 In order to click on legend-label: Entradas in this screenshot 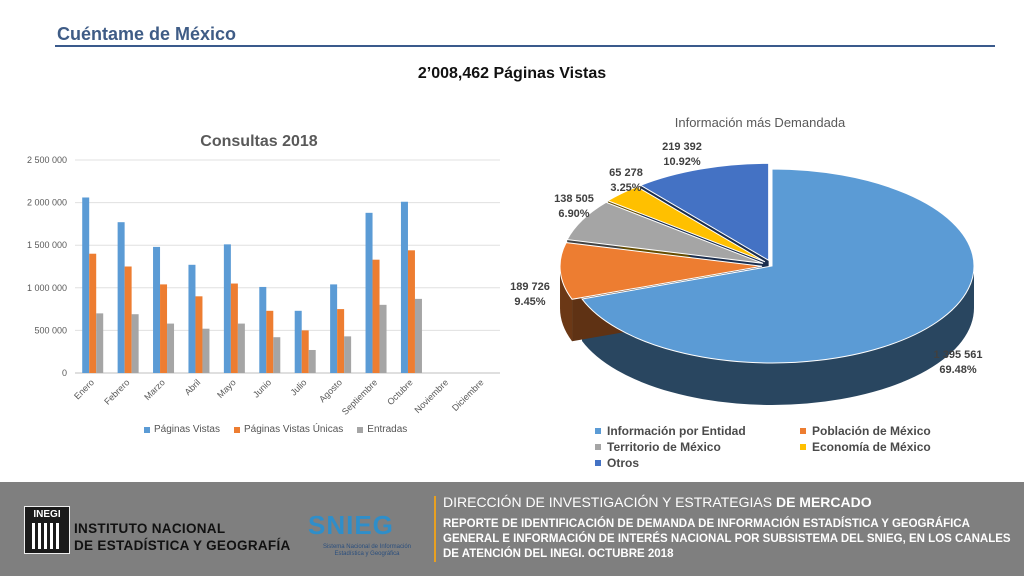, I will do `click(387, 429)`.